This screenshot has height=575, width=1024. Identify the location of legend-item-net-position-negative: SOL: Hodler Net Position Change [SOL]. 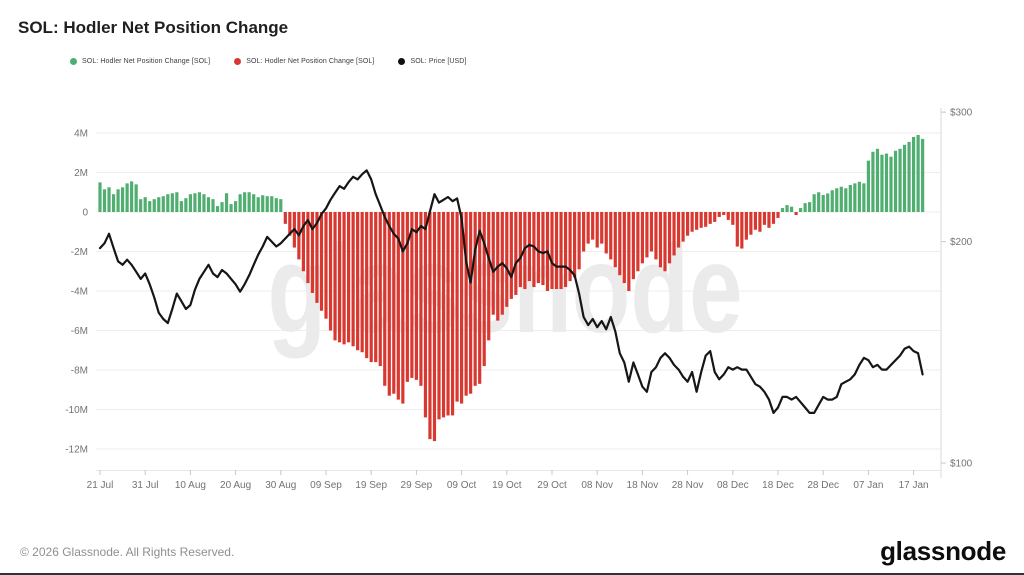
(304, 61).